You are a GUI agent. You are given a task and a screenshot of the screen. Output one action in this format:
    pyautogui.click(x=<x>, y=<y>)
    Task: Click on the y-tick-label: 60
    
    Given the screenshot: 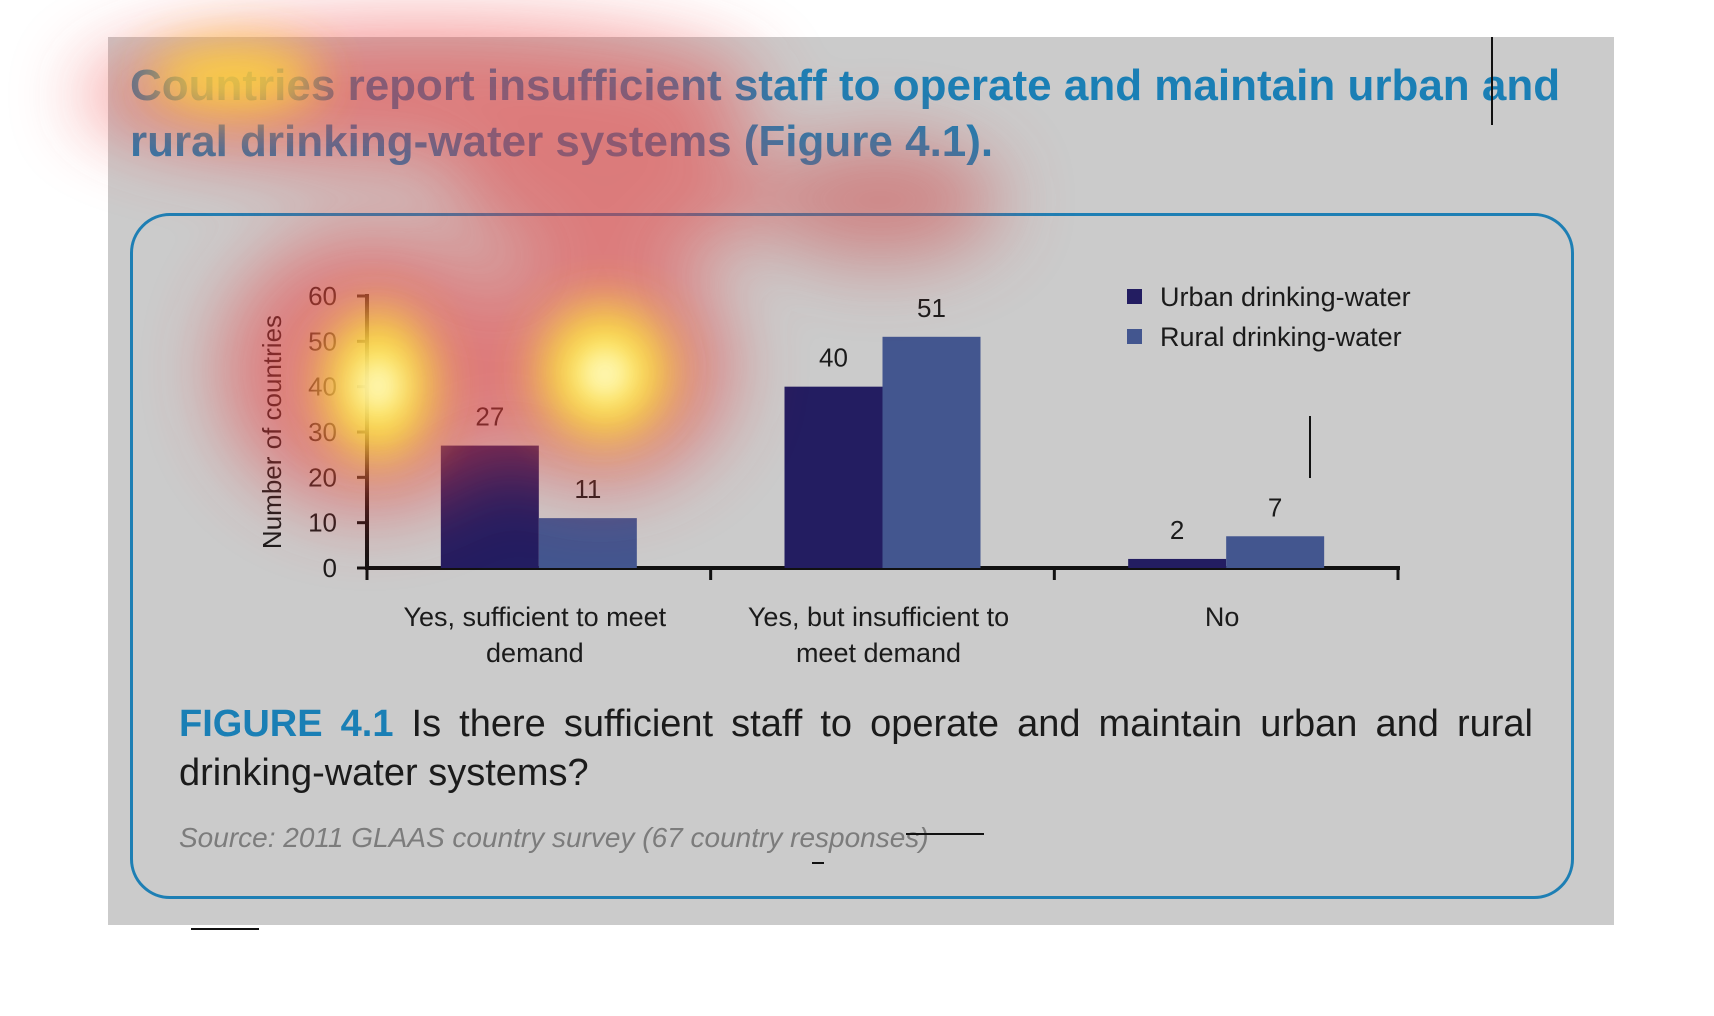 What is the action you would take?
    pyautogui.click(x=322, y=296)
    